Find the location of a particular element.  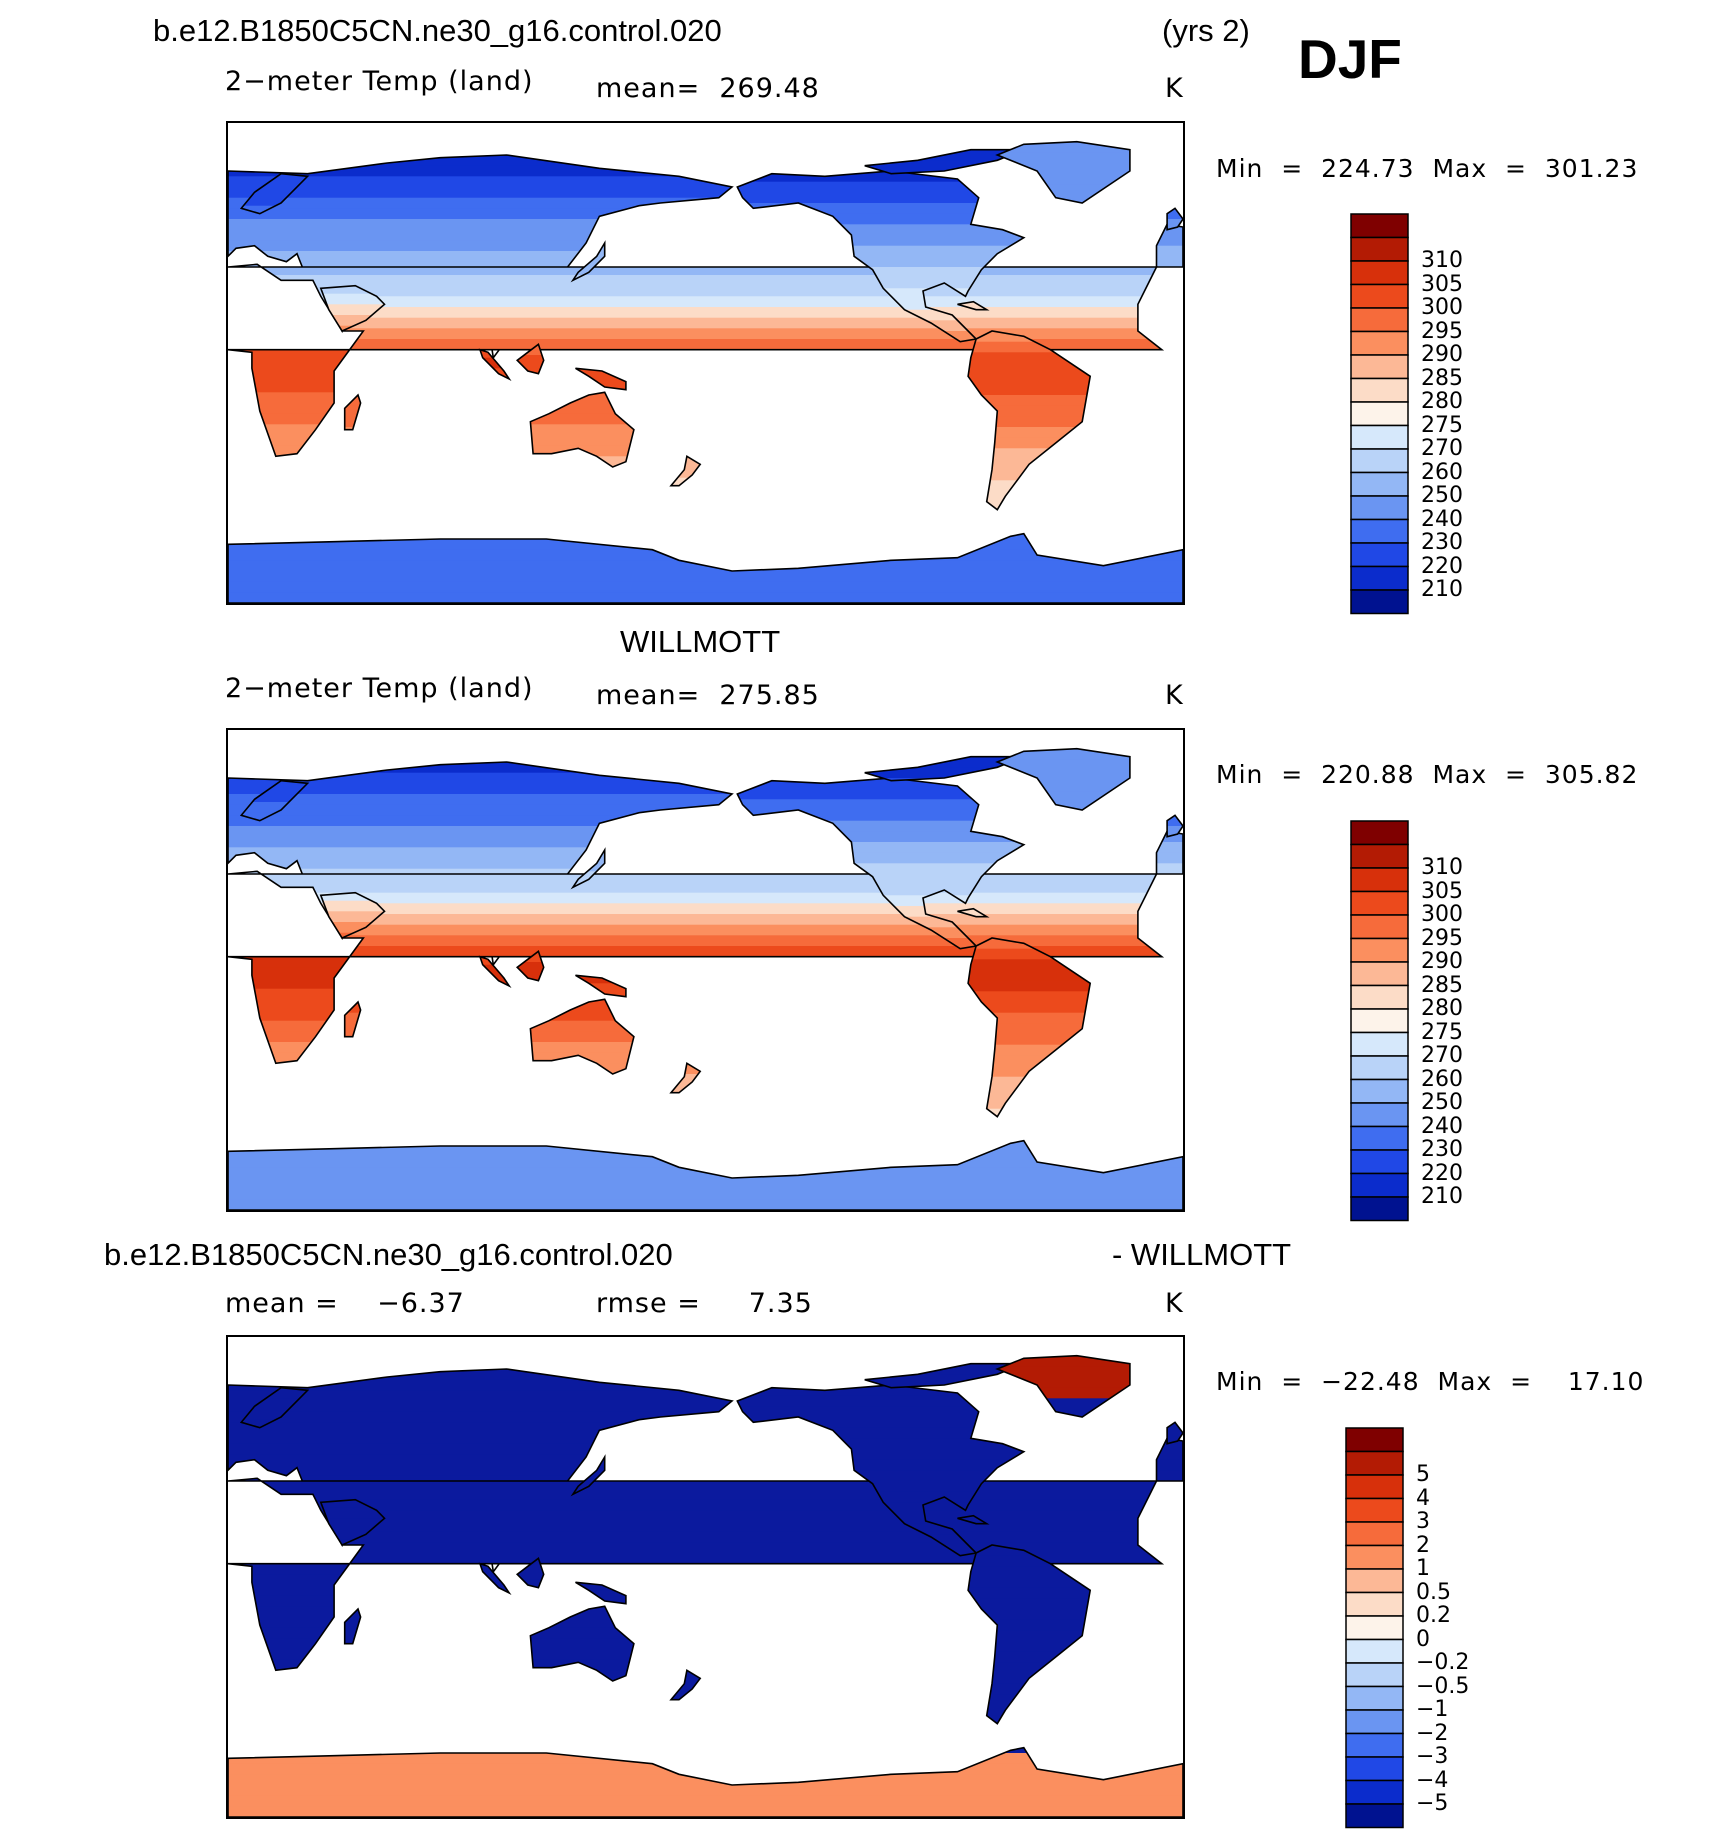

coastline-newguinea is located at coordinates (601, 379).